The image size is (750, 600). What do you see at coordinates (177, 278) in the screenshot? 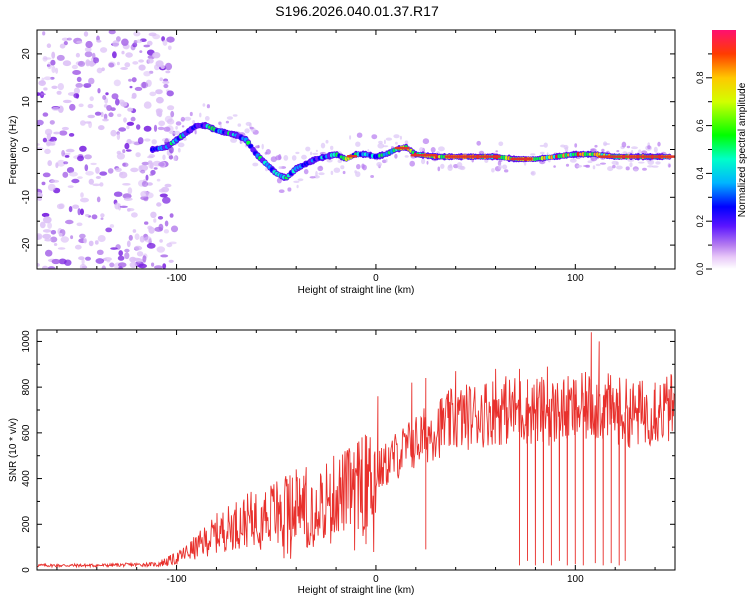
I see `x-tick-label: -100` at bounding box center [177, 278].